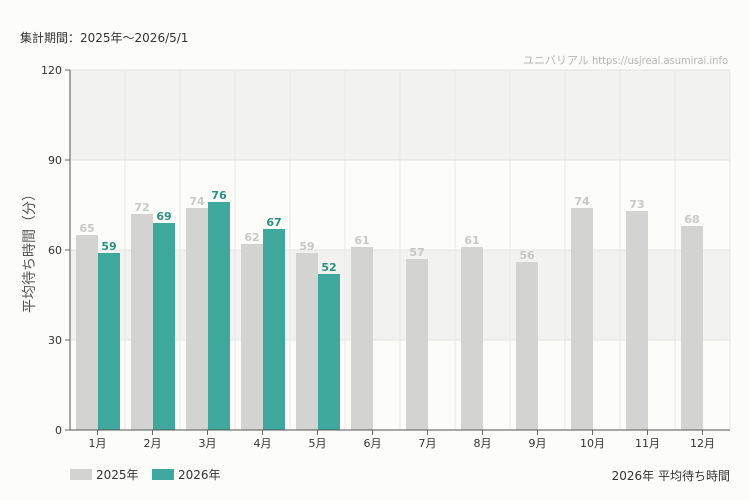 The image size is (750, 500). What do you see at coordinates (636, 204) in the screenshot?
I see `data-label-2025: 73` at bounding box center [636, 204].